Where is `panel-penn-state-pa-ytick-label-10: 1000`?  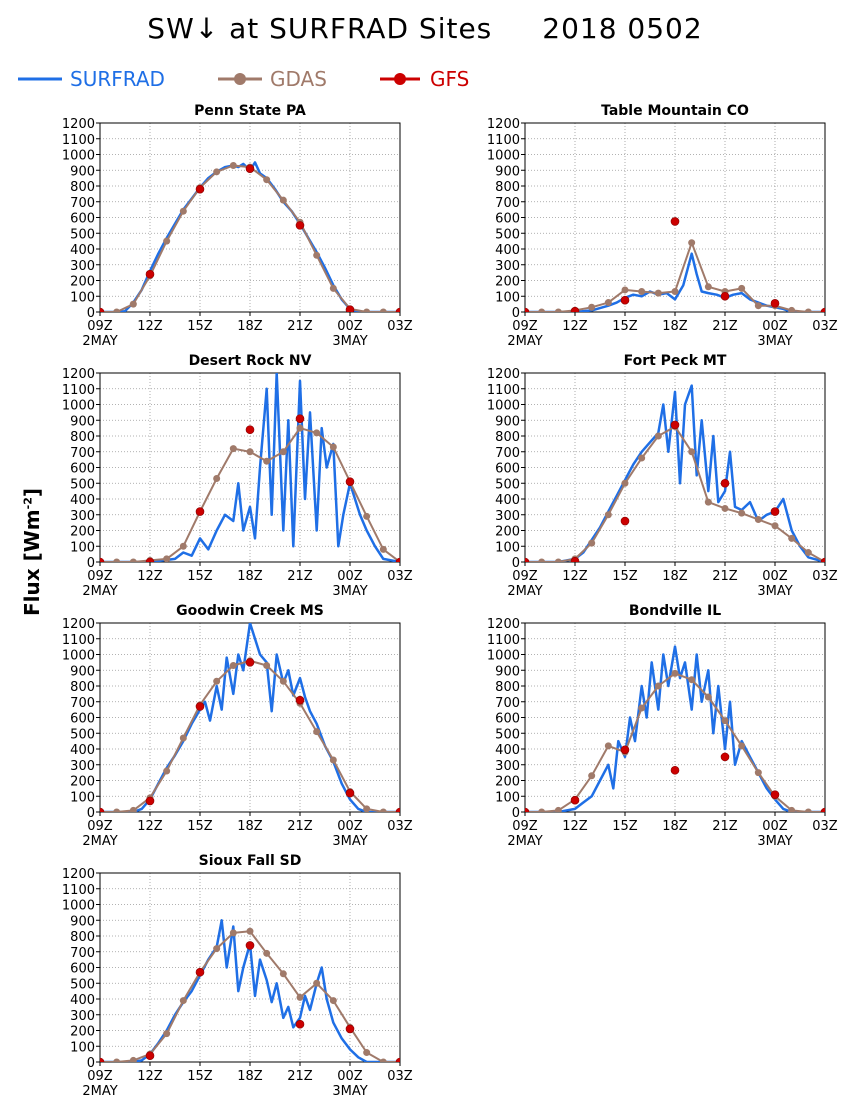 panel-penn-state-pa-ytick-label-10: 1000 is located at coordinates (78, 156).